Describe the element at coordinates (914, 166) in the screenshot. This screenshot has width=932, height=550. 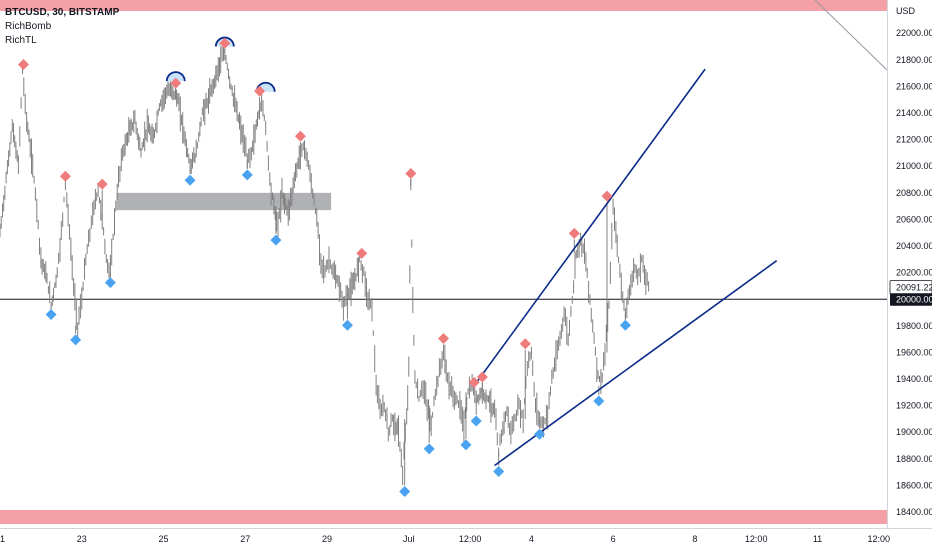
I see `y-tick-label: 21000.00` at that location.